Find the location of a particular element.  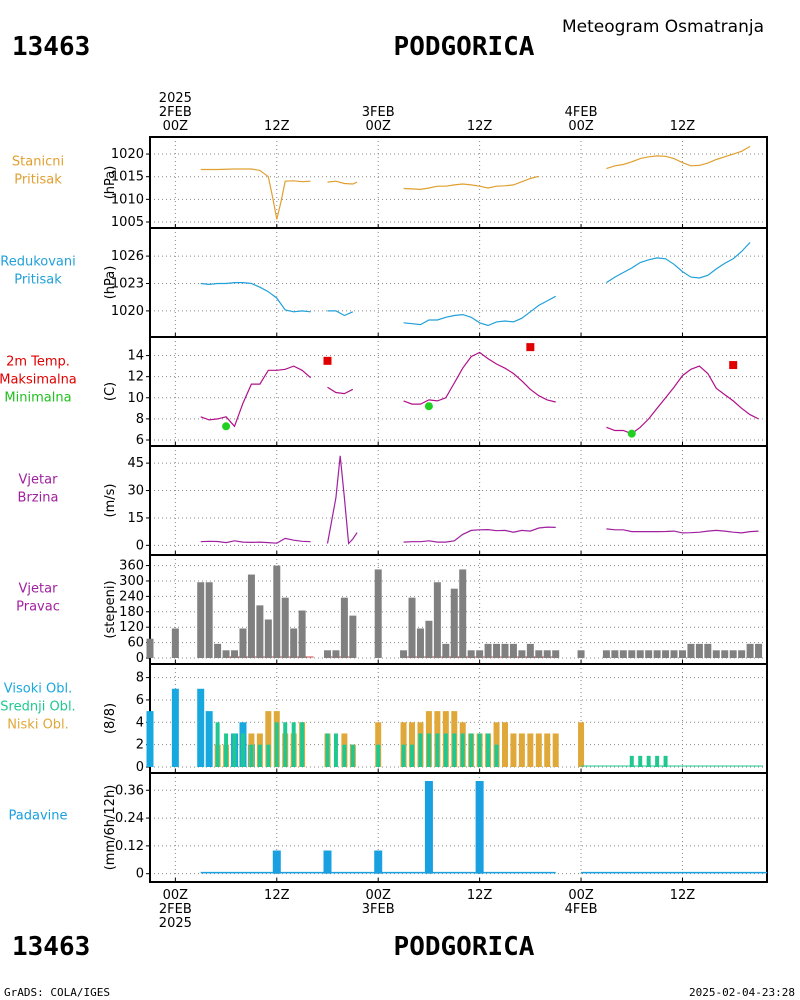

y-axis-unit: (mm/6h/12h) is located at coordinates (110, 828).